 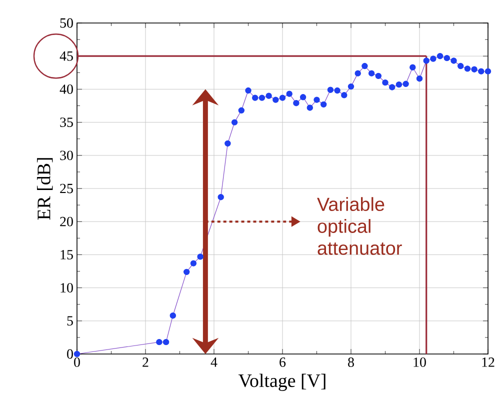 I want to click on x-tick-label: 4, so click(x=214, y=362).